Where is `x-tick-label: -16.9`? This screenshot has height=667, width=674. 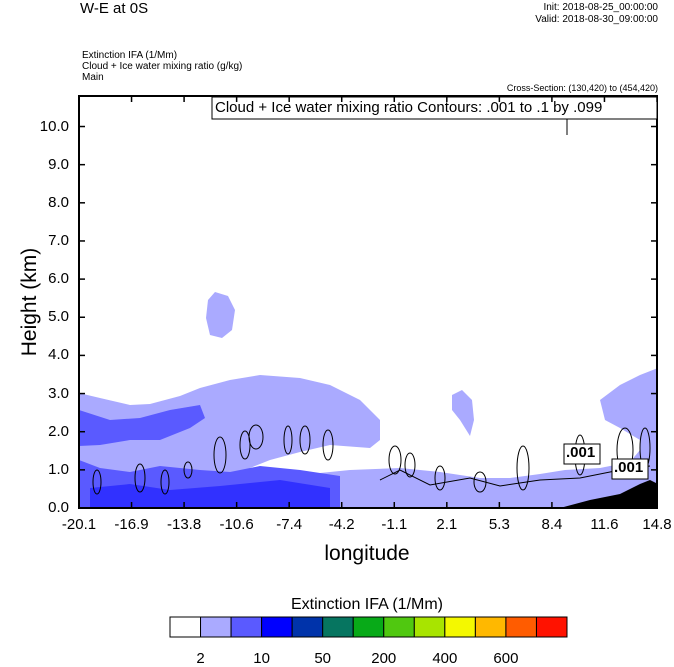 x-tick-label: -16.9 is located at coordinates (131, 524).